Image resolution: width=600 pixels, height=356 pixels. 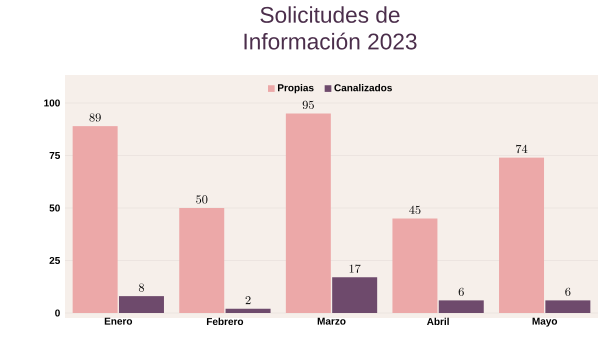 What do you see at coordinates (54, 208) in the screenshot?
I see `y-tick-label: 50` at bounding box center [54, 208].